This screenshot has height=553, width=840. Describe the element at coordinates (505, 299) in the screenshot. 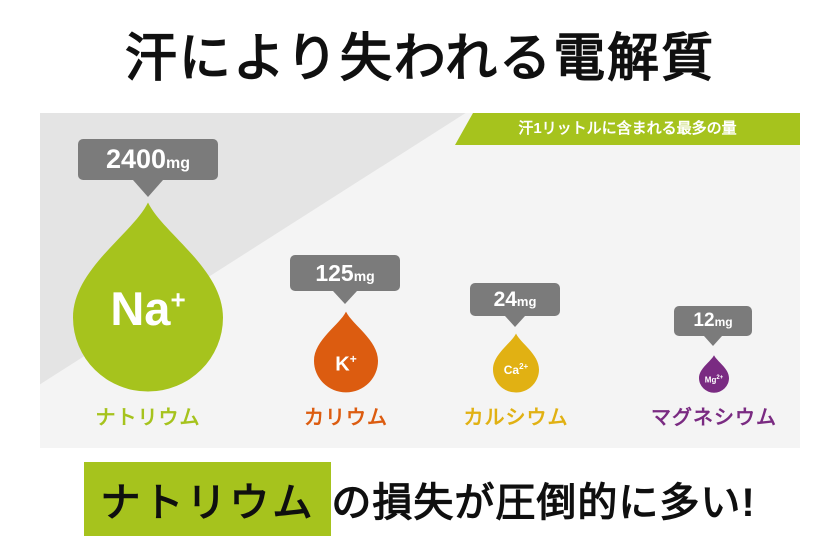

I see `amount-value: 24` at that location.